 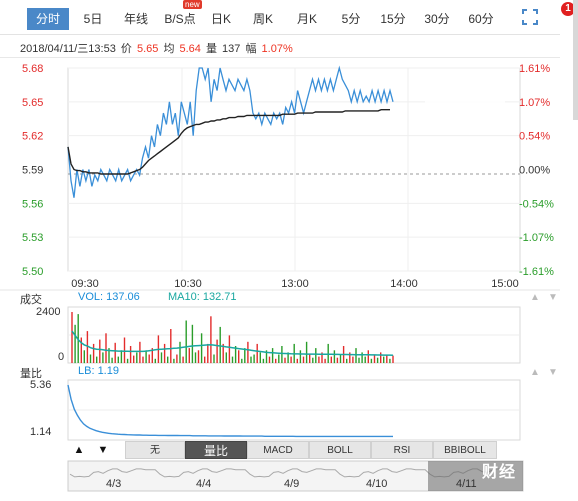 I want to click on tab-60min: 60分, so click(x=481, y=19).